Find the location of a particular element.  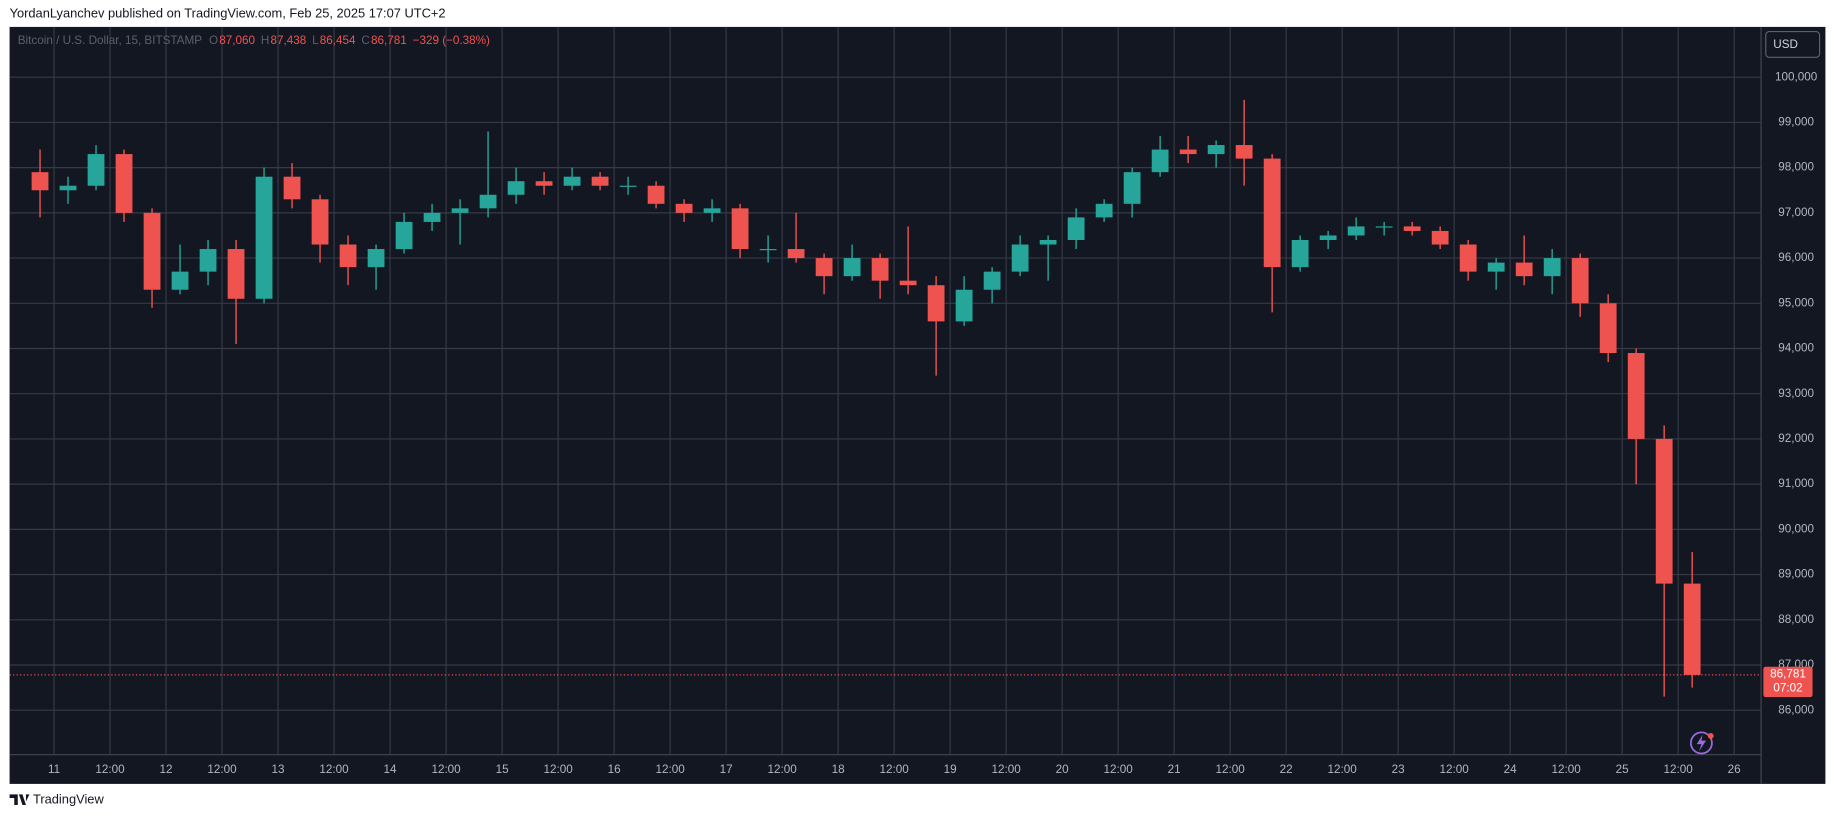

y-tick-label: 86,000 is located at coordinates (1796, 709).